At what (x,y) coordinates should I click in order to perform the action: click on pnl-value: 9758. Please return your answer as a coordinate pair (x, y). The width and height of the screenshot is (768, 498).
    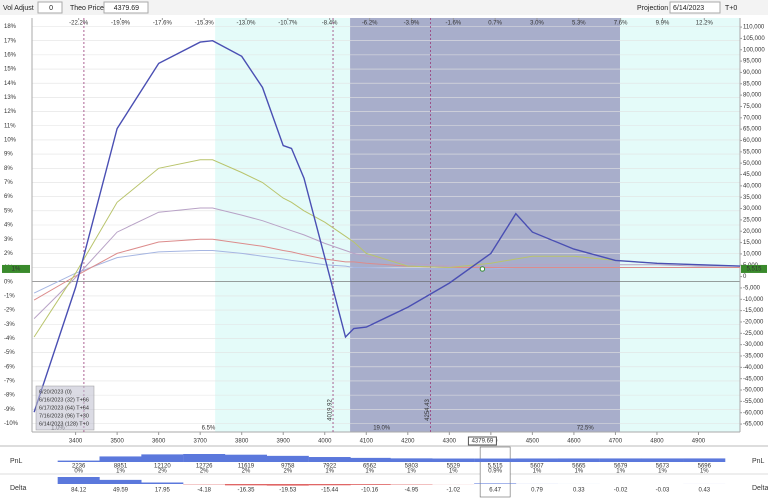
    Looking at the image, I should click on (288, 467).